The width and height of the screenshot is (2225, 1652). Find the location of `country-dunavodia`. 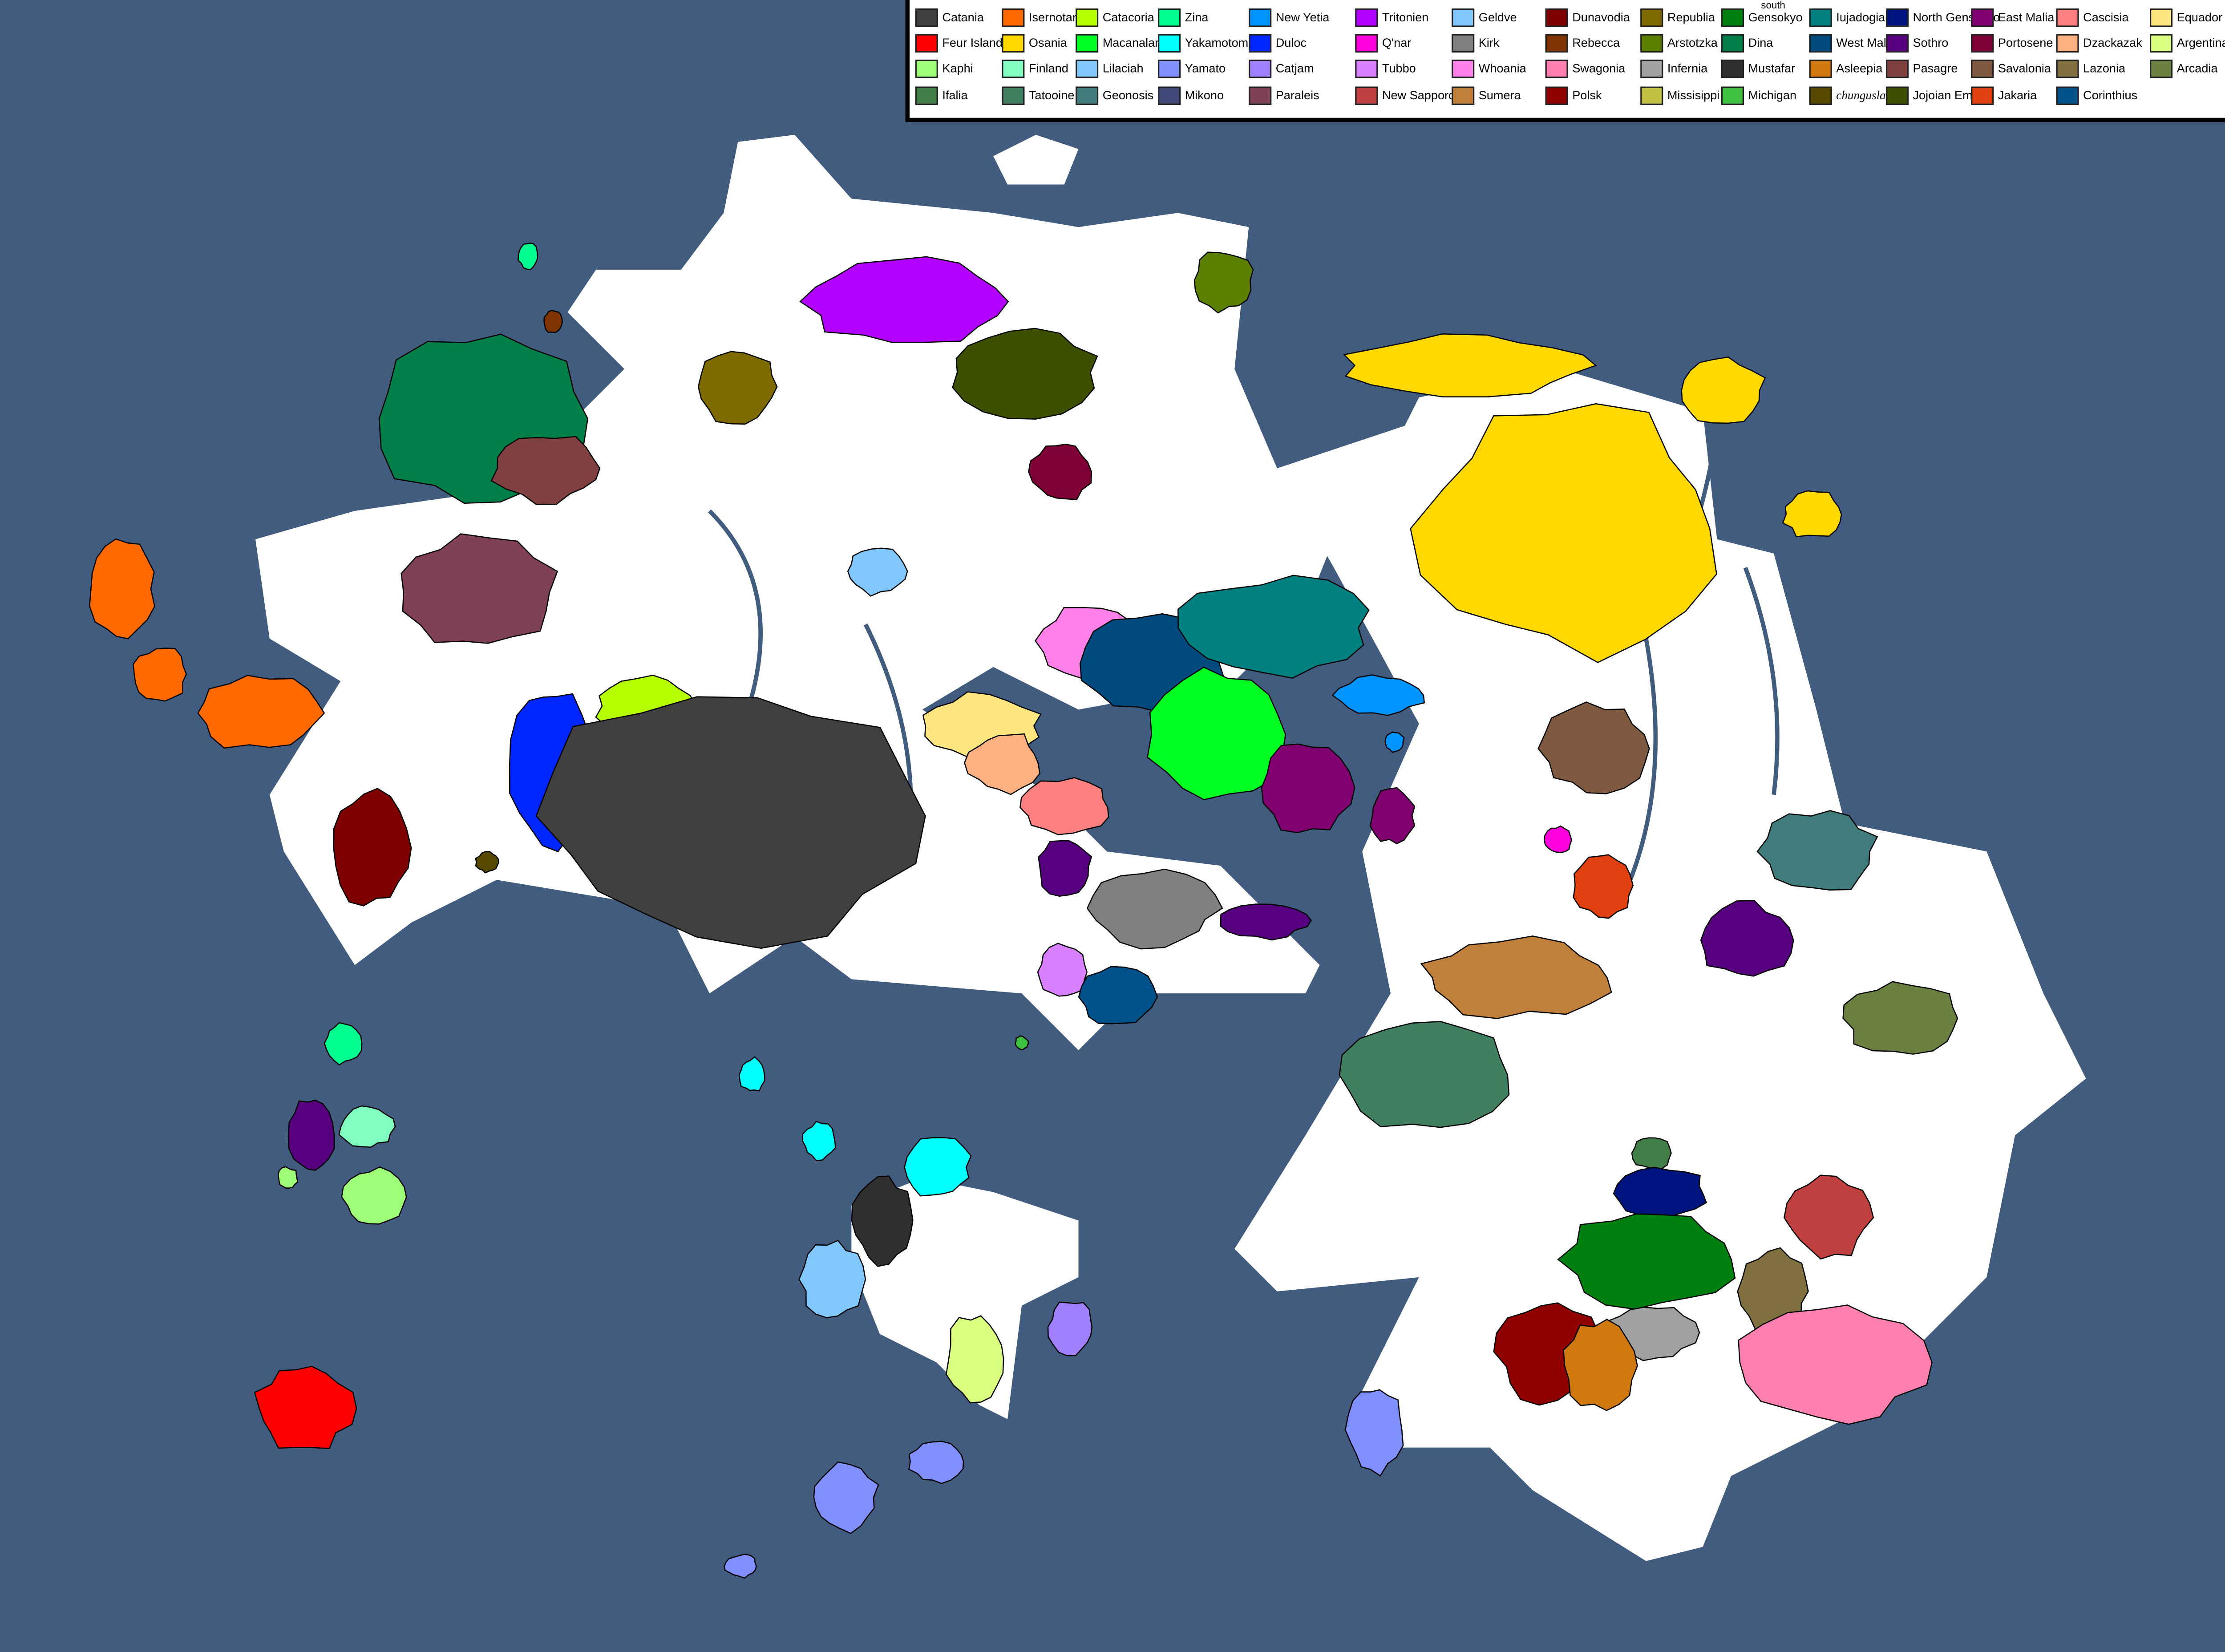

country-dunavodia is located at coordinates (373, 847).